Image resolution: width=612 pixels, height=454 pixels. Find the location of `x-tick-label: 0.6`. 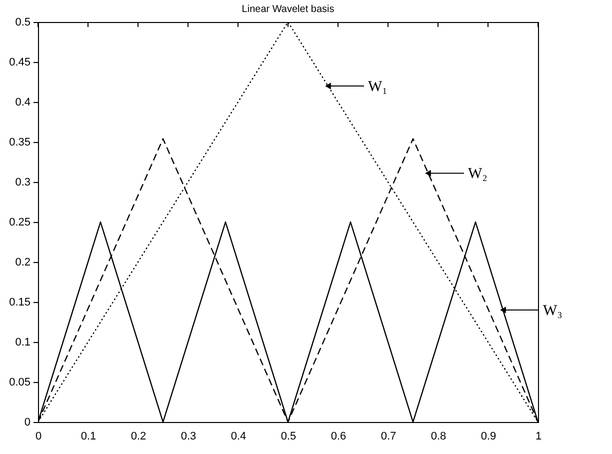

x-tick-label: 0.6 is located at coordinates (338, 436).